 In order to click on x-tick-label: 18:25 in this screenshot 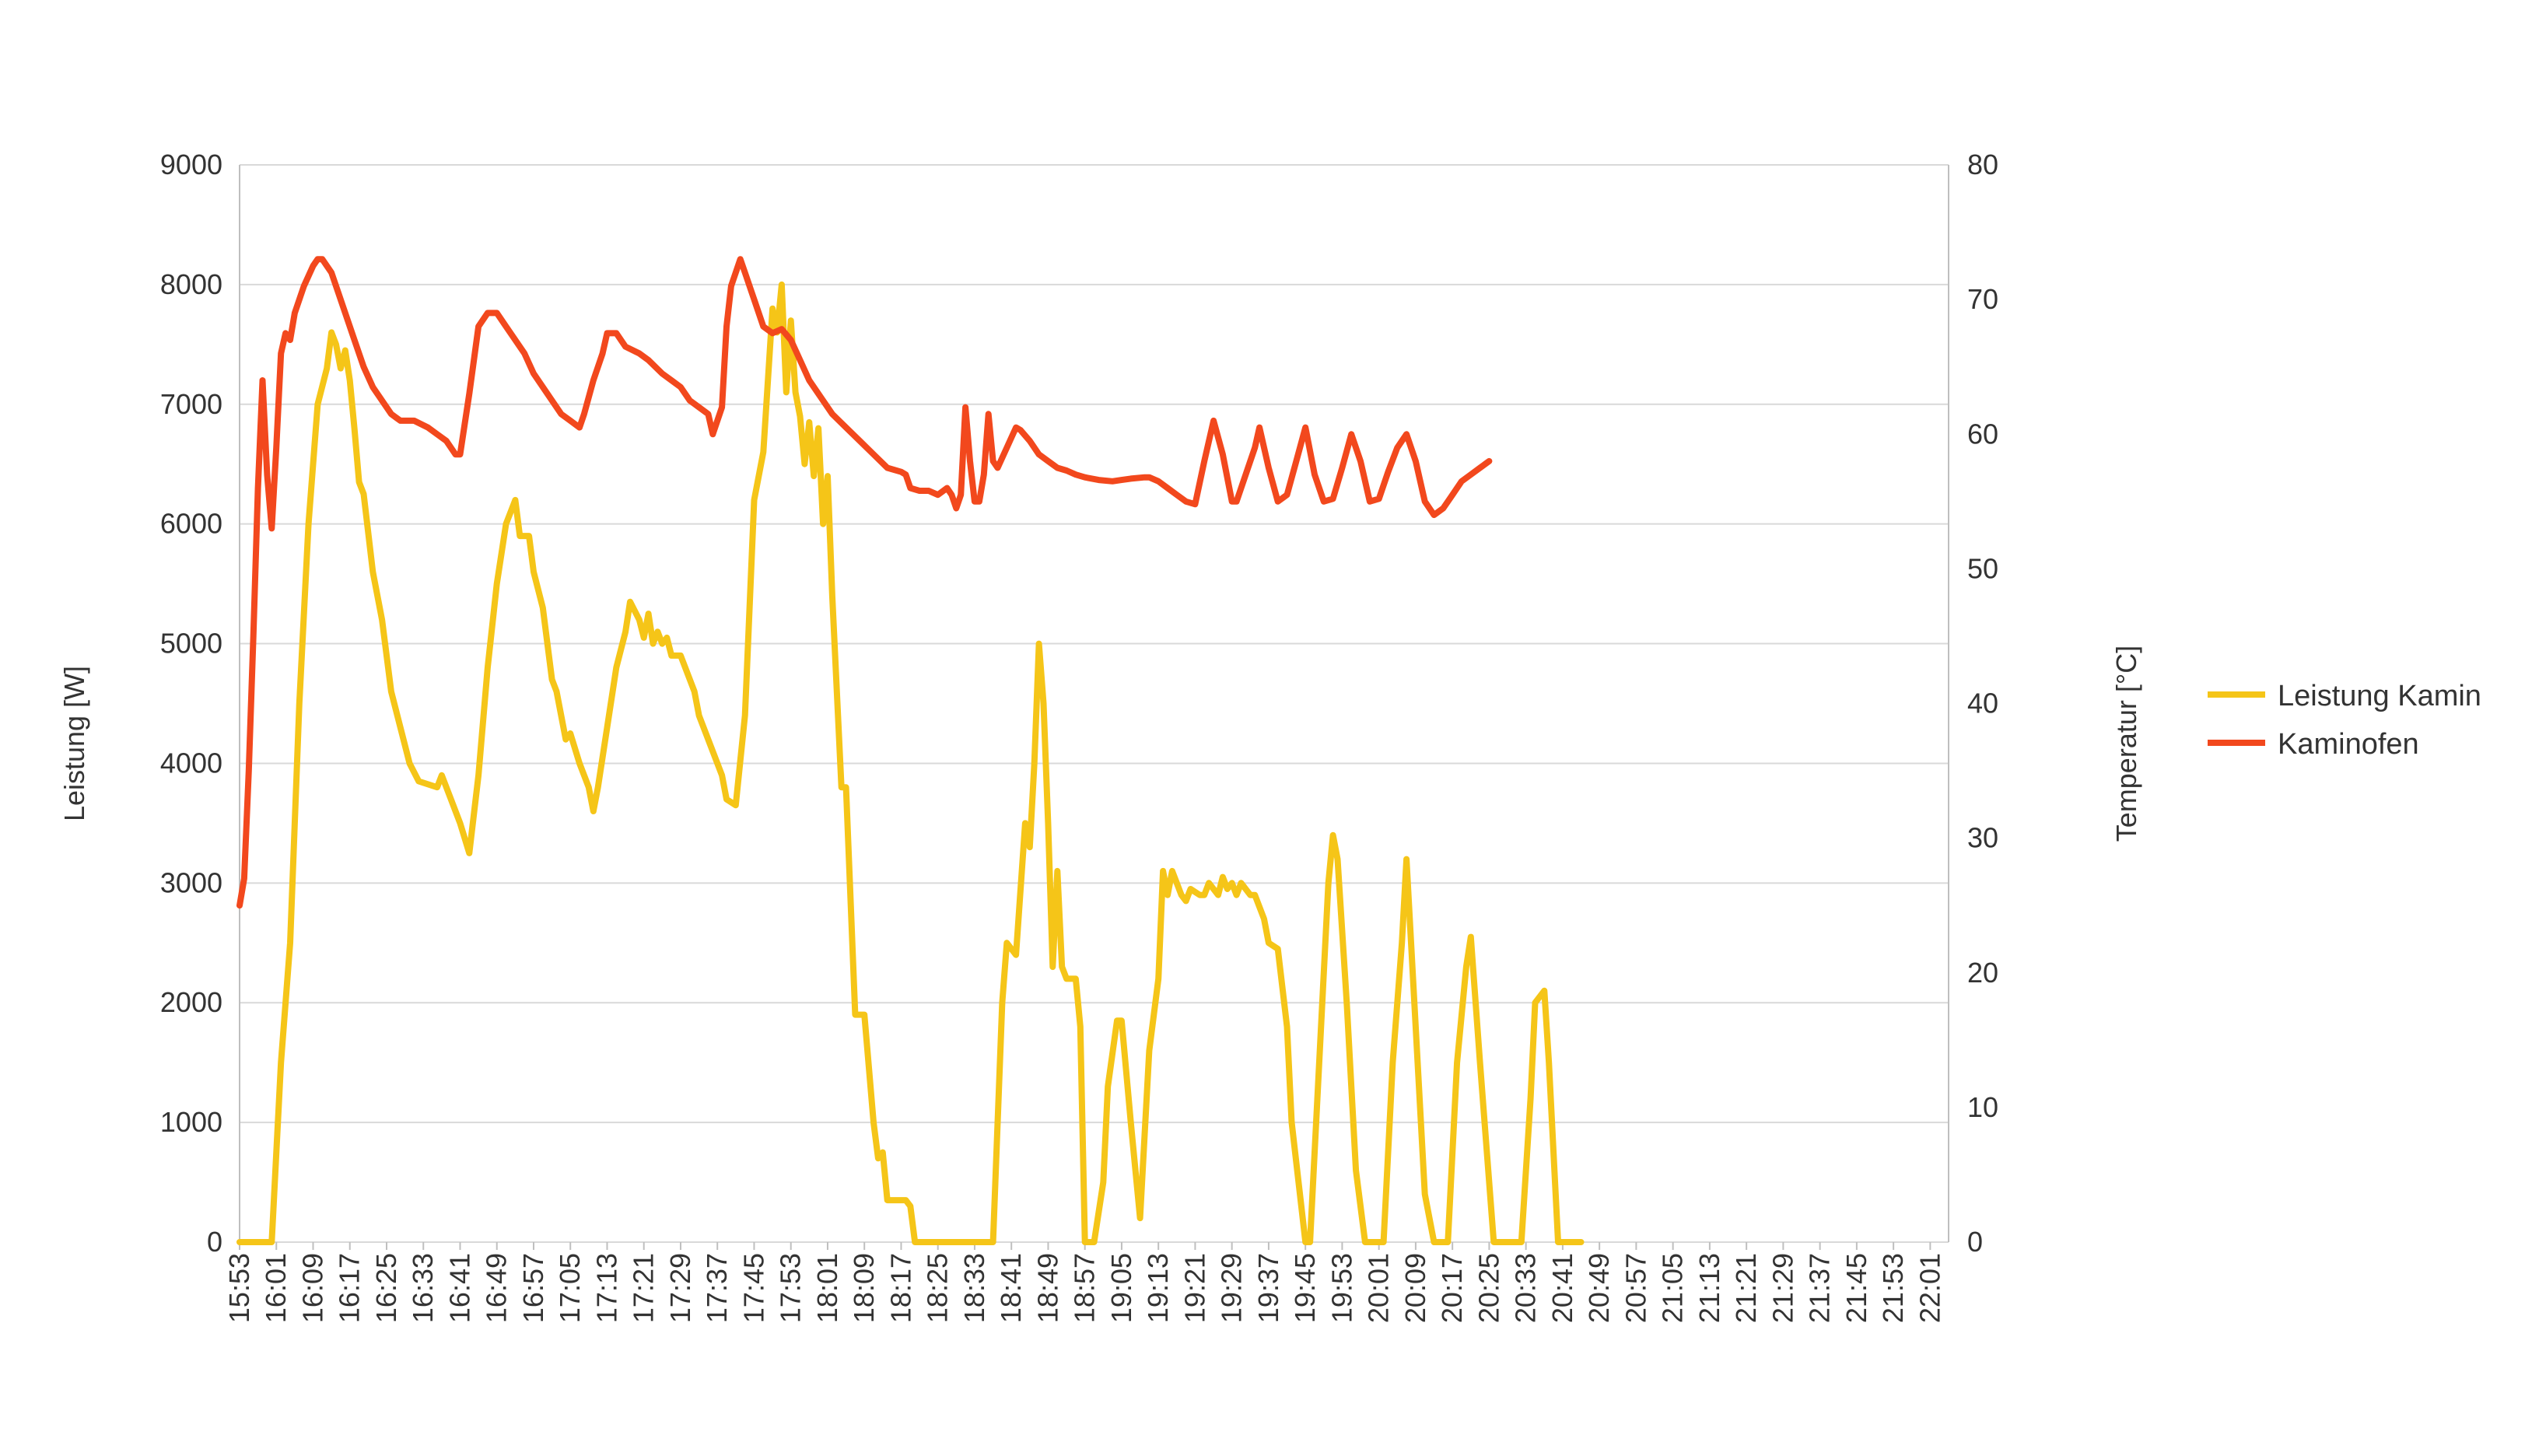, I will do `click(938, 1288)`.